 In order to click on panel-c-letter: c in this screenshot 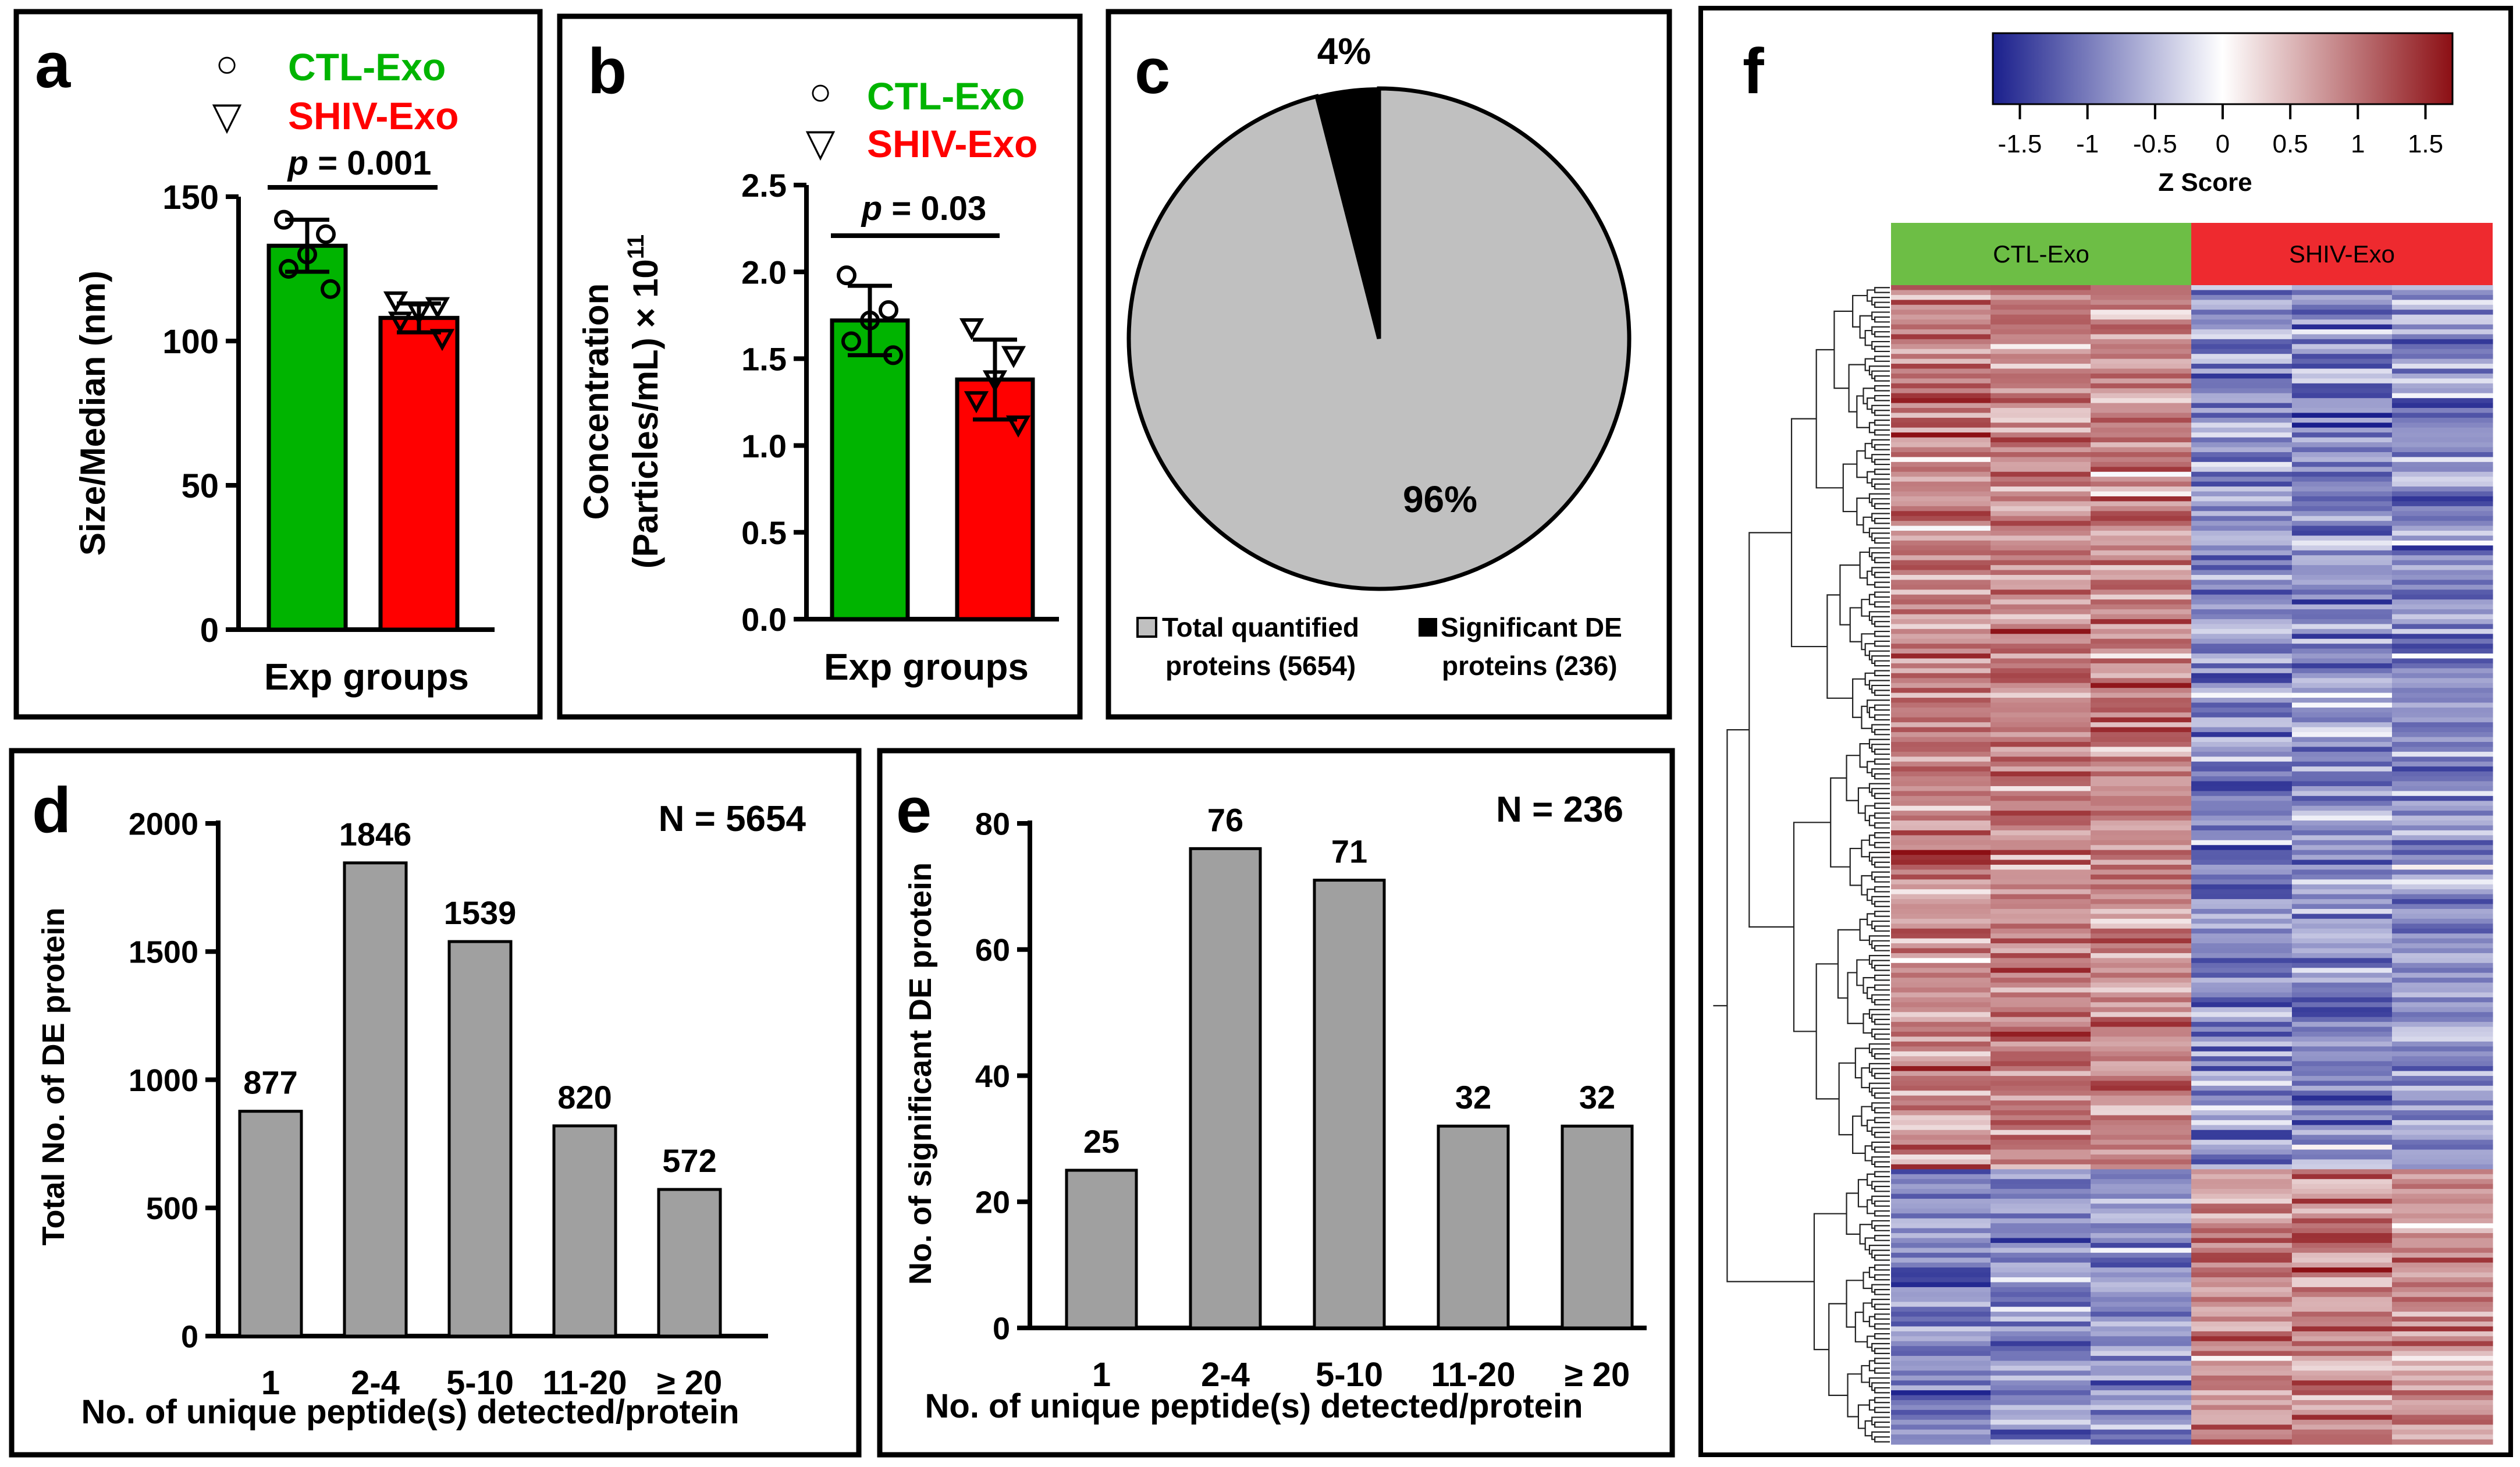, I will do `click(1152, 71)`.